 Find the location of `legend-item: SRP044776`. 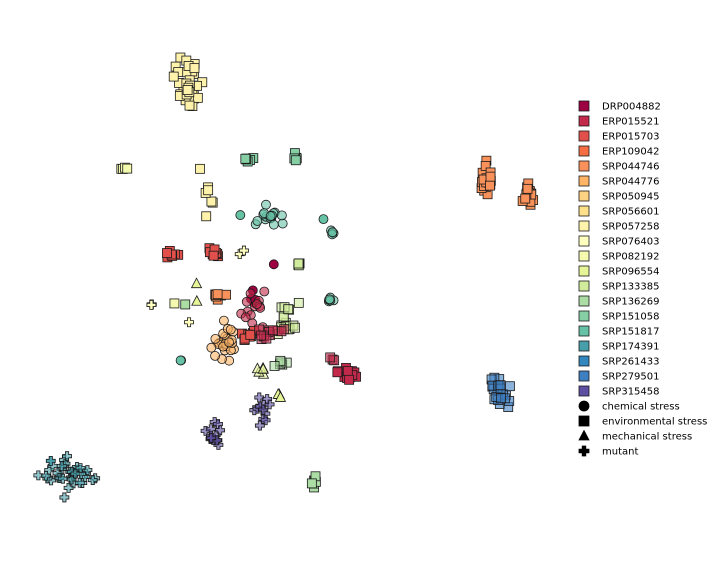

legend-item: SRP044776 is located at coordinates (619, 181).